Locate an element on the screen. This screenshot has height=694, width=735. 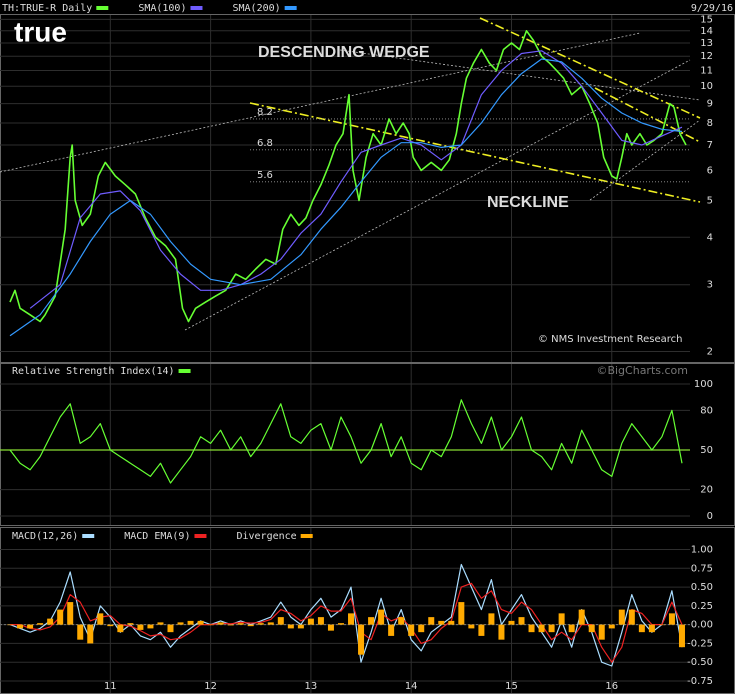
y-tick-label: 7 is located at coordinates (710, 145).